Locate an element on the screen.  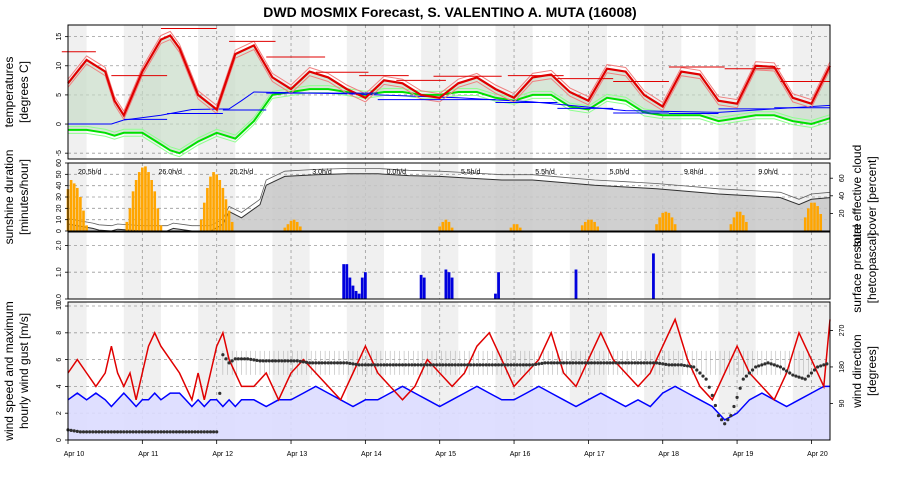
daily-sunshine-label: 20.2h/d is located at coordinates (241, 172).